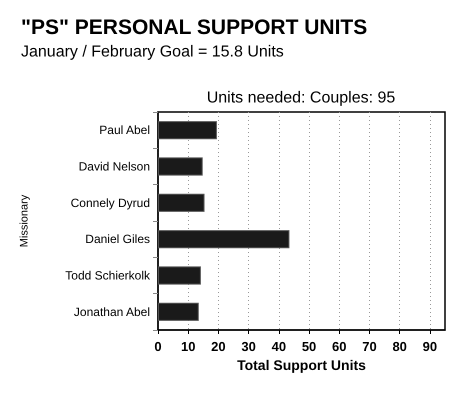 The width and height of the screenshot is (460, 403). Describe the element at coordinates (194, 27) in the screenshot. I see `chart-title: "PS" PERSONAL SUPPORT UNITS` at that location.